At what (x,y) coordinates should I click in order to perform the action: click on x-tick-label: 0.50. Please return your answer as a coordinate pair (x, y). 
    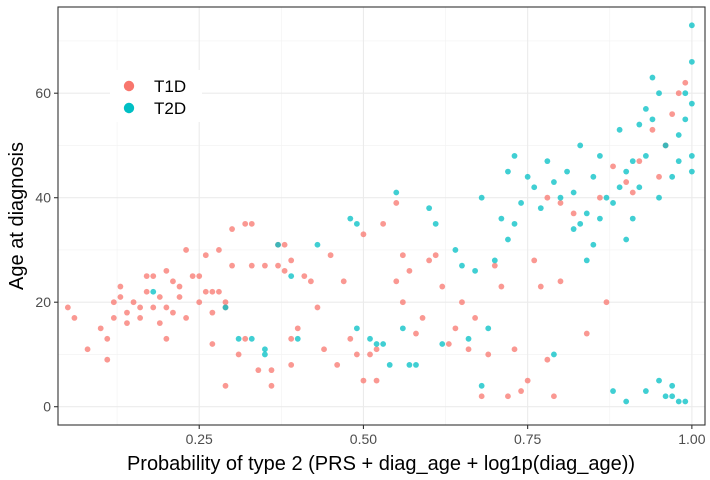
    Looking at the image, I should click on (363, 439).